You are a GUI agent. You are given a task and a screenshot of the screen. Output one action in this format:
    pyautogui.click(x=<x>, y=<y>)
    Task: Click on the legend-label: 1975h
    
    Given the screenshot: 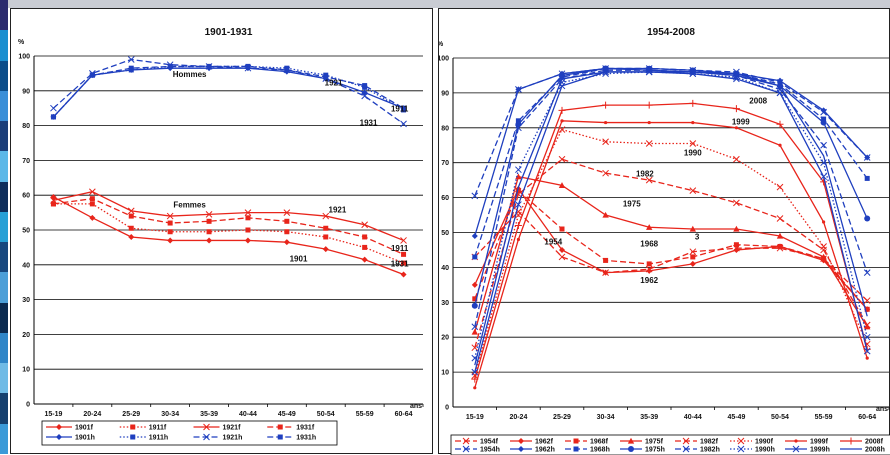 What is the action you would take?
    pyautogui.click(x=655, y=450)
    